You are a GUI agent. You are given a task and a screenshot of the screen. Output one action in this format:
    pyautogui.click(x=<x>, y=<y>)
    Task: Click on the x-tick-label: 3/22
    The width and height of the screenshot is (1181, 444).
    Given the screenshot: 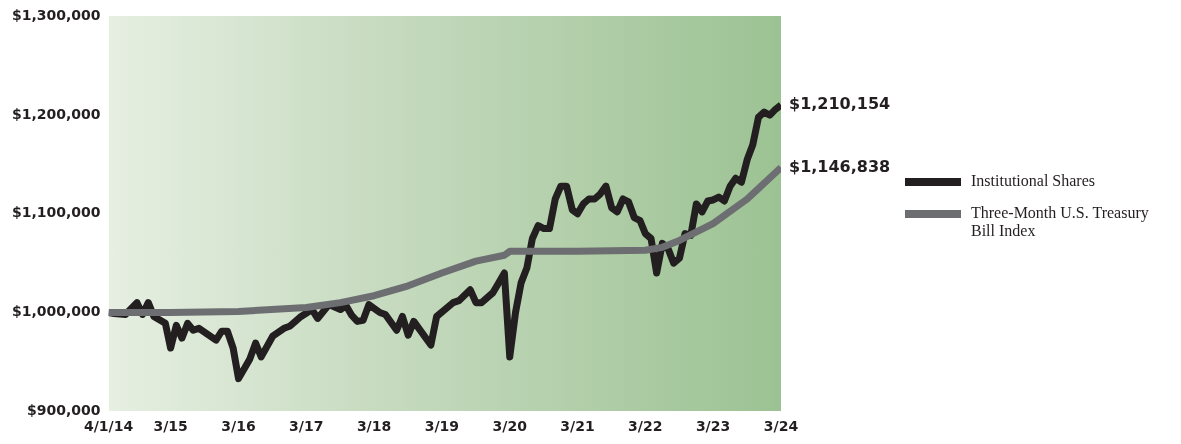 What is the action you would take?
    pyautogui.click(x=645, y=426)
    